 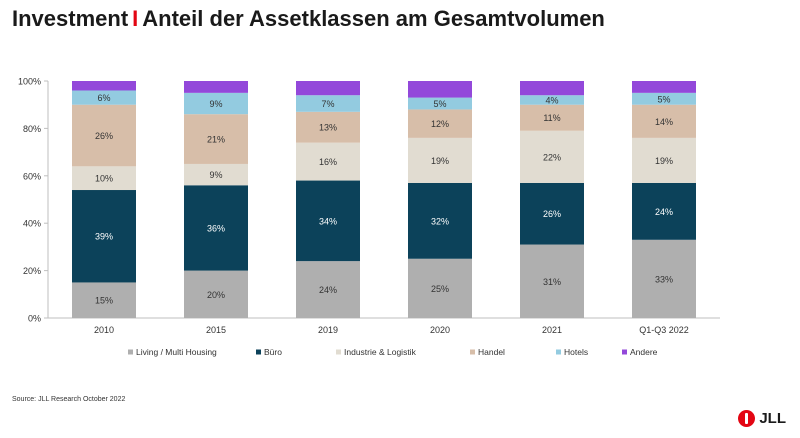 What do you see at coordinates (491, 352) in the screenshot?
I see `legend-label: Handel` at bounding box center [491, 352].